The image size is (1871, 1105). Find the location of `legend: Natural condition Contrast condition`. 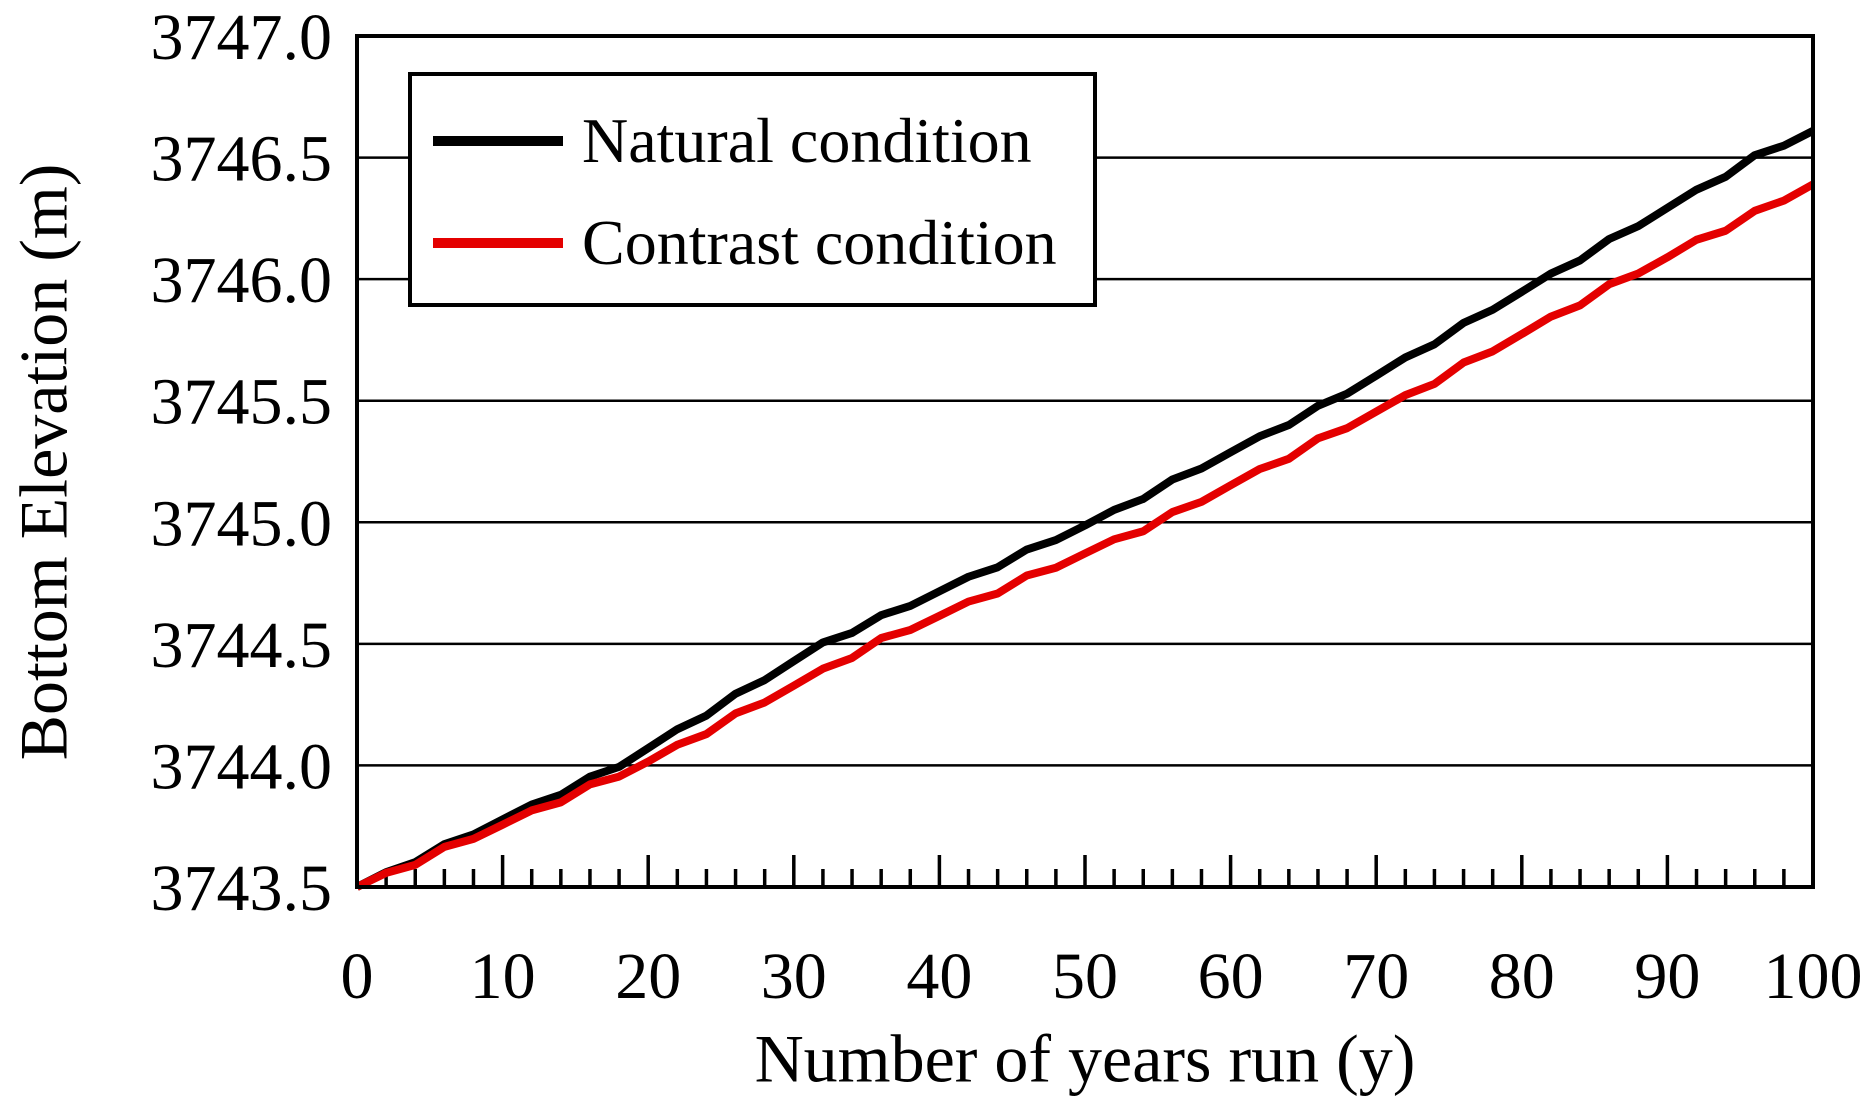

legend: Natural condition Contrast condition is located at coordinates (752, 189).